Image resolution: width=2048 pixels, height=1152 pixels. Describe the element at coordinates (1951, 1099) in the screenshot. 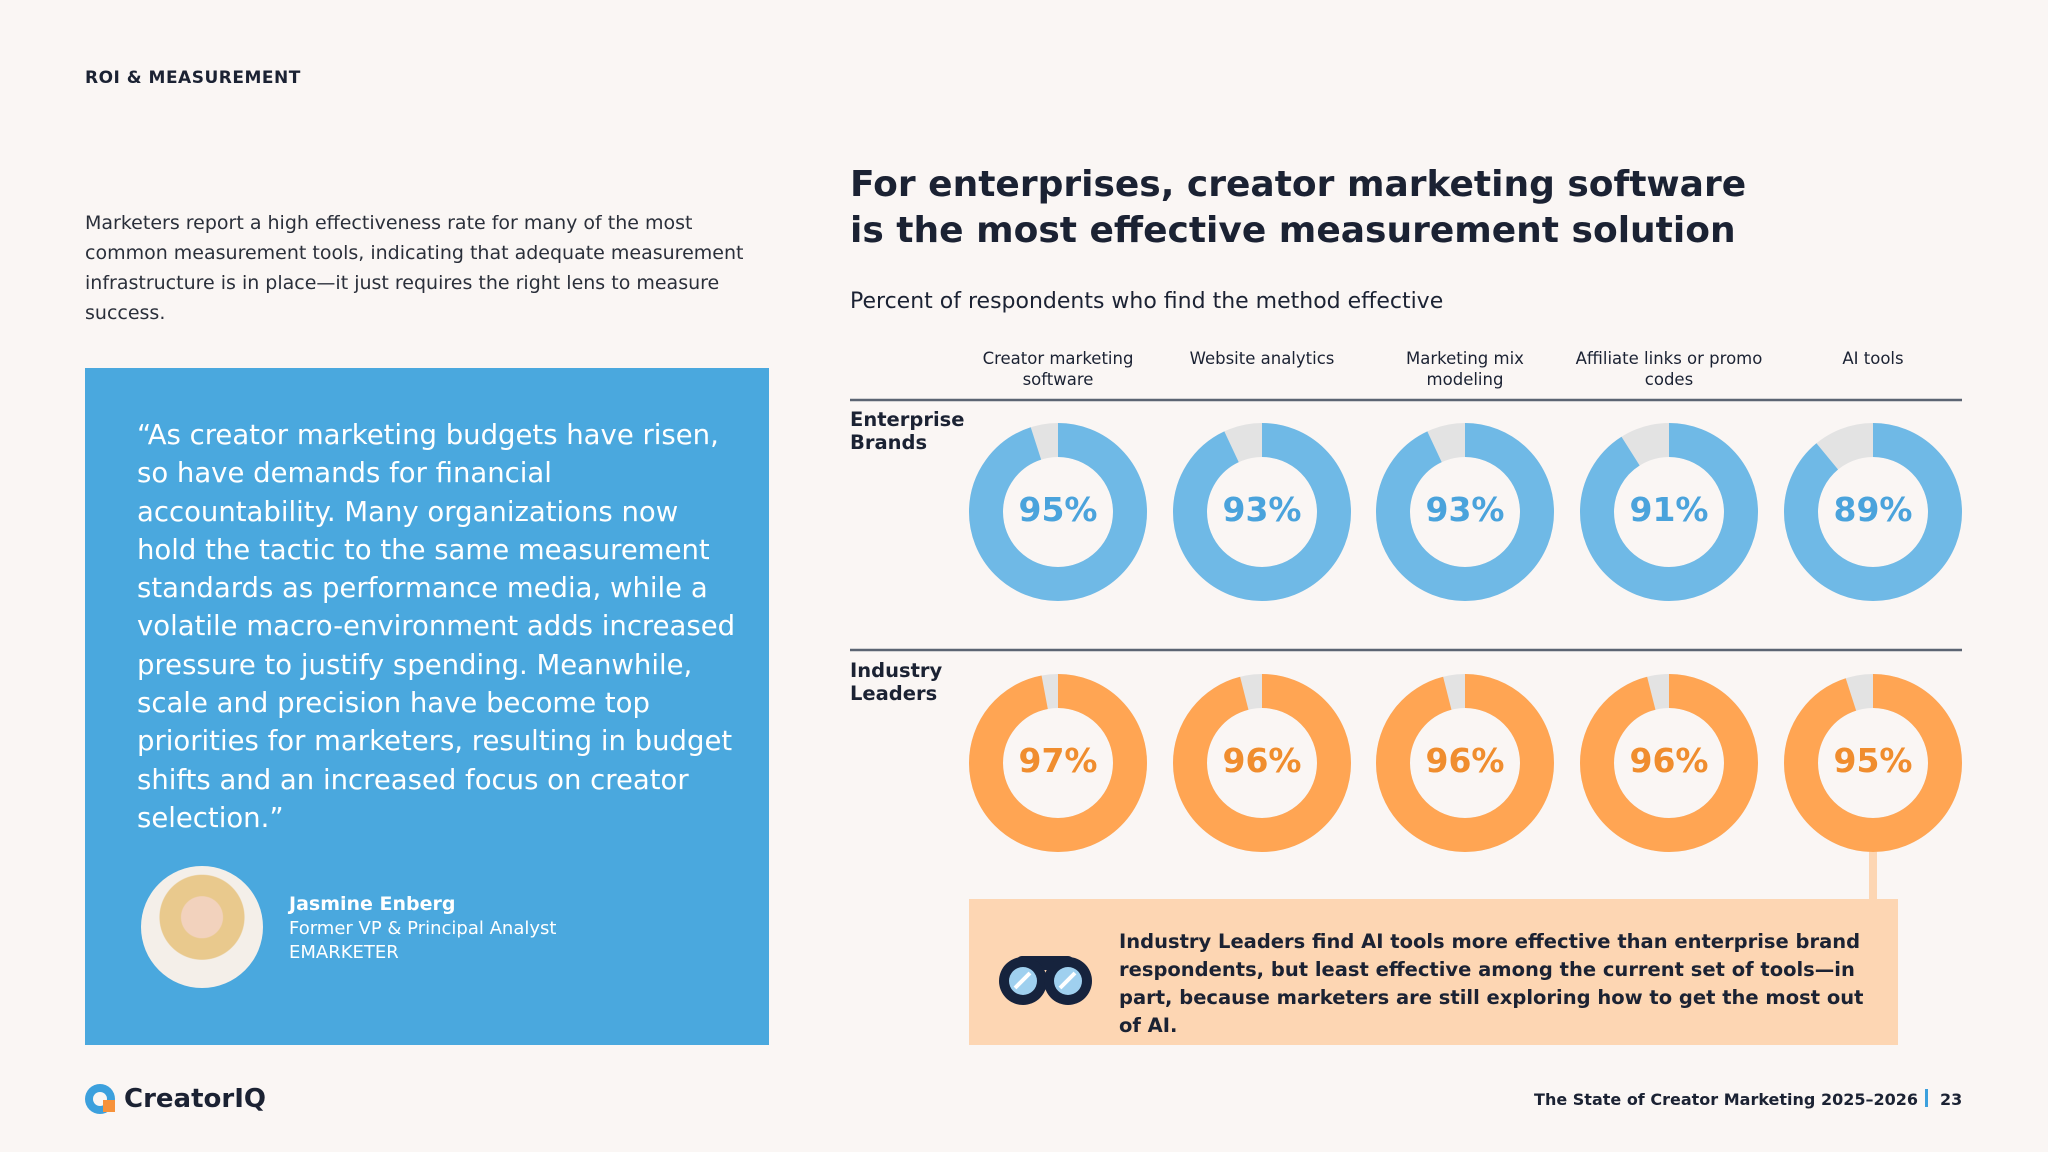

I see `page-number: 23` at that location.